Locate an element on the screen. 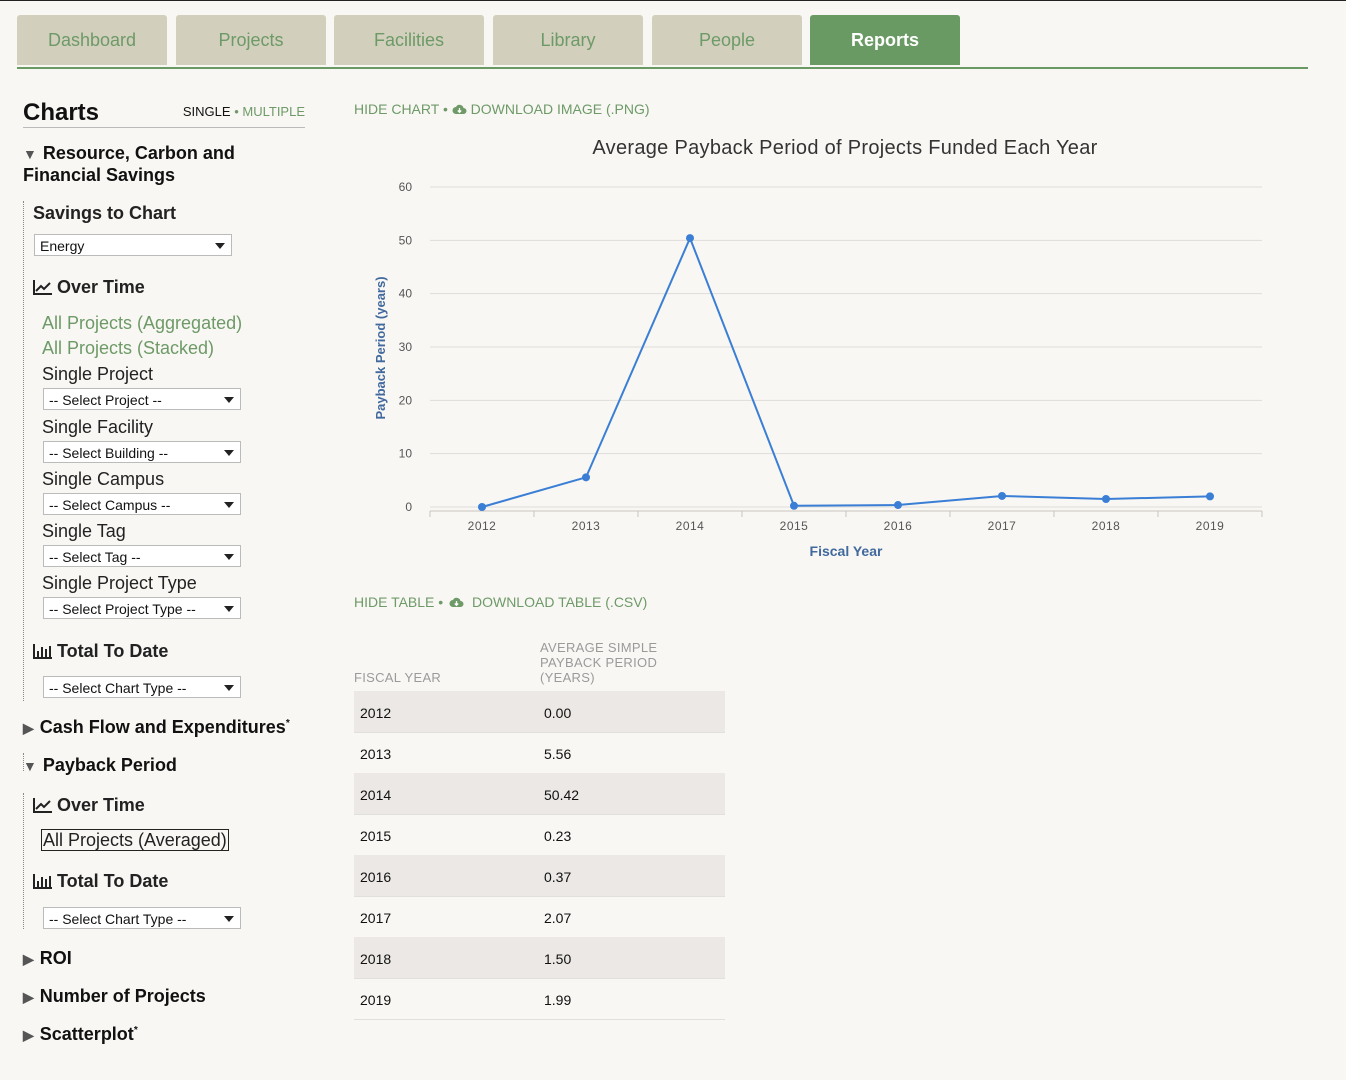 Image resolution: width=1346 pixels, height=1080 pixels. building-select: -- Select Building -- is located at coordinates (142, 452).